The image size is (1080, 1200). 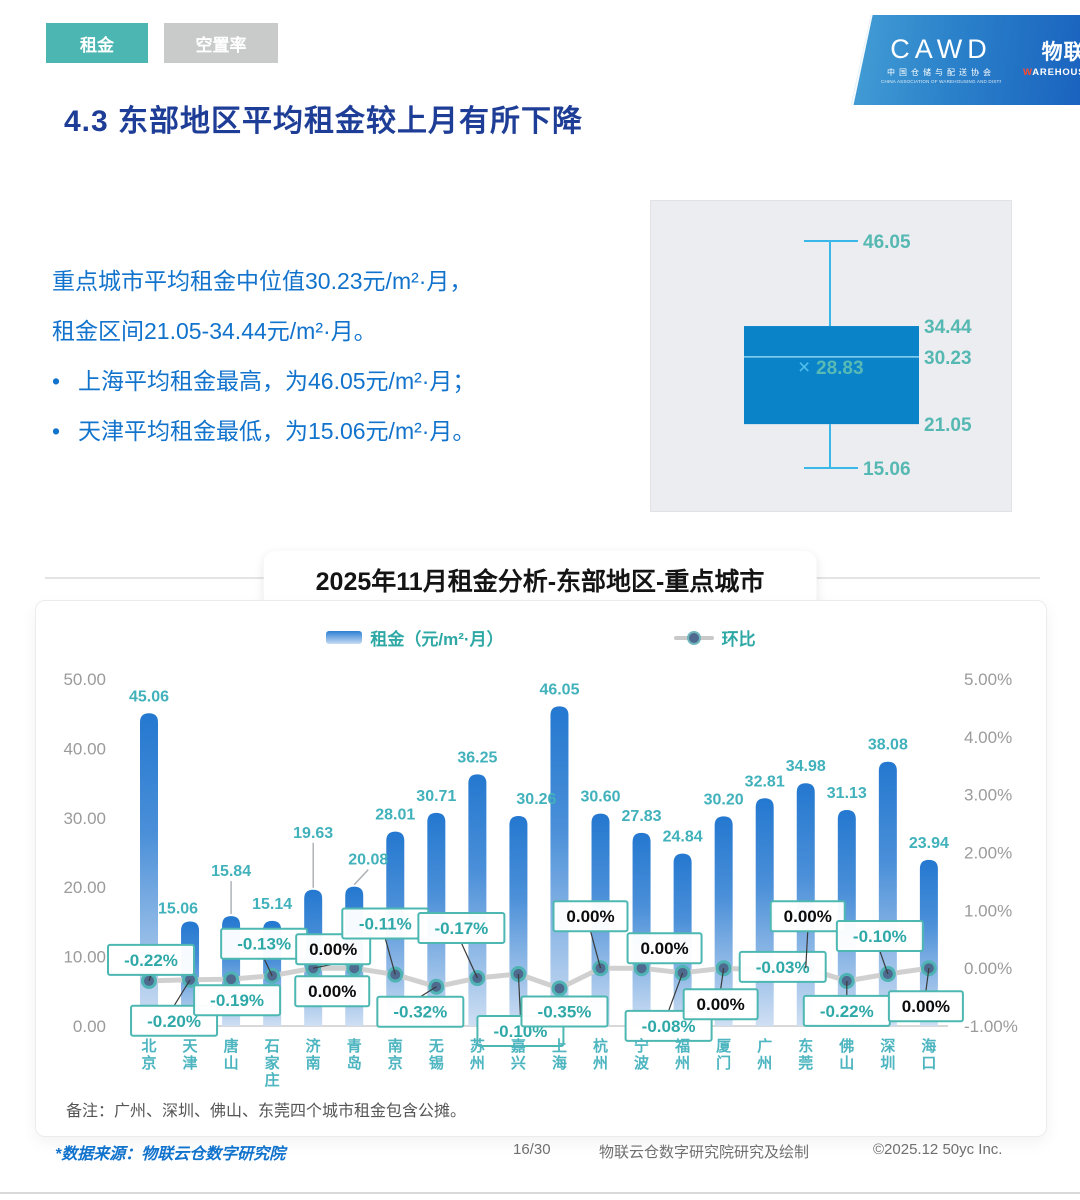 What do you see at coordinates (988, 910) in the screenshot?
I see `right-axis-tick-label: 1.00%` at bounding box center [988, 910].